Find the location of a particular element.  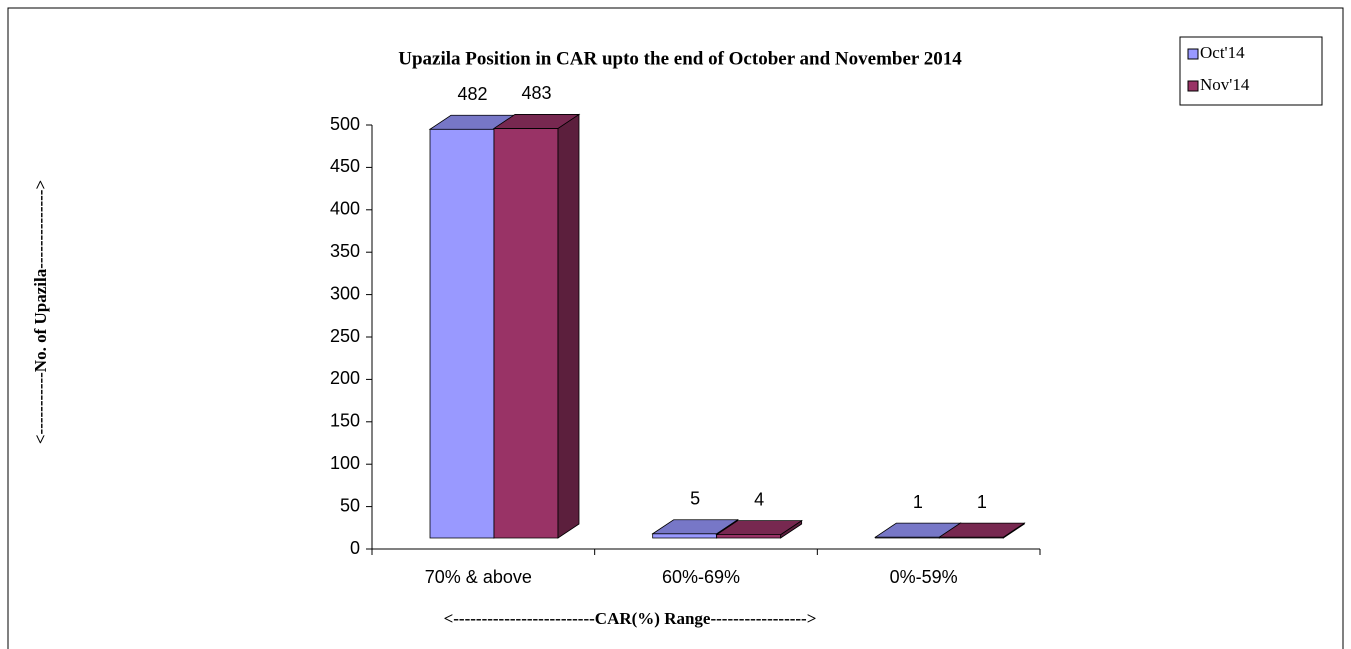

y-tick-label: 350 is located at coordinates (345, 251).